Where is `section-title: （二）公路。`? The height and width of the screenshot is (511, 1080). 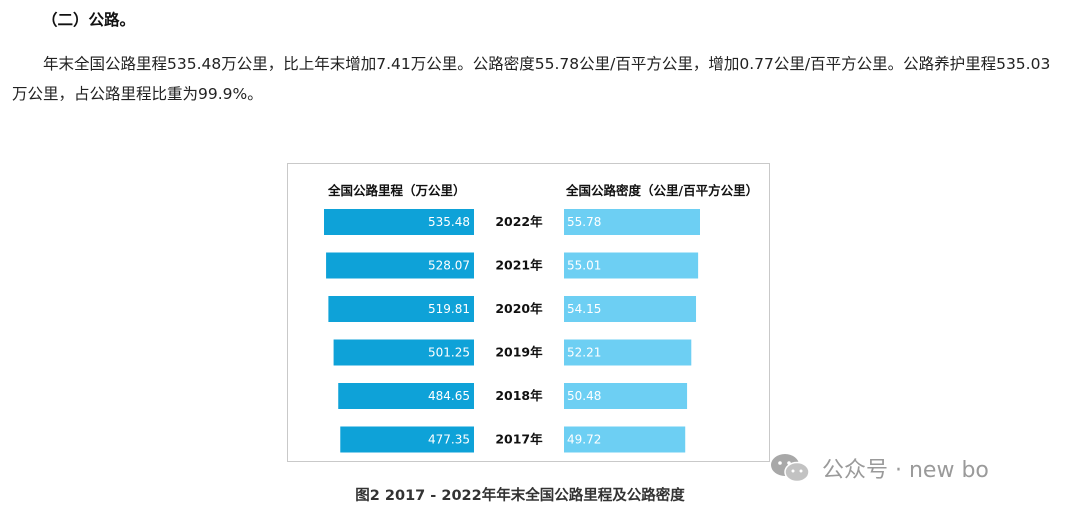
section-title: （二）公路。 is located at coordinates (89, 20).